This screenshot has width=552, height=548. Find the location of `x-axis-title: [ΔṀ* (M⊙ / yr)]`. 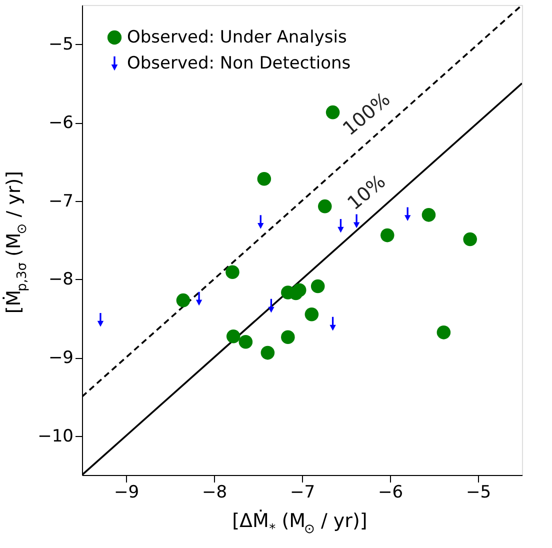

x-axis-title: [ΔṀ* (M⊙ / yr)] is located at coordinates (300, 523).